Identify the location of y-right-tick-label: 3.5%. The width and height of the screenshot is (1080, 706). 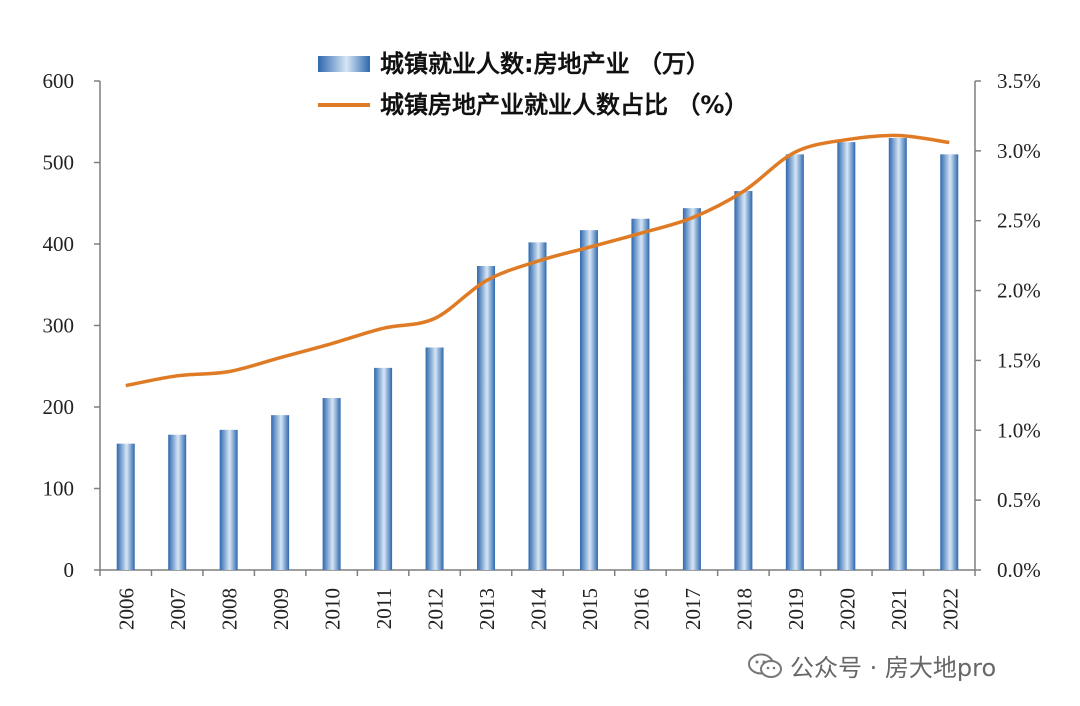
(1019, 81).